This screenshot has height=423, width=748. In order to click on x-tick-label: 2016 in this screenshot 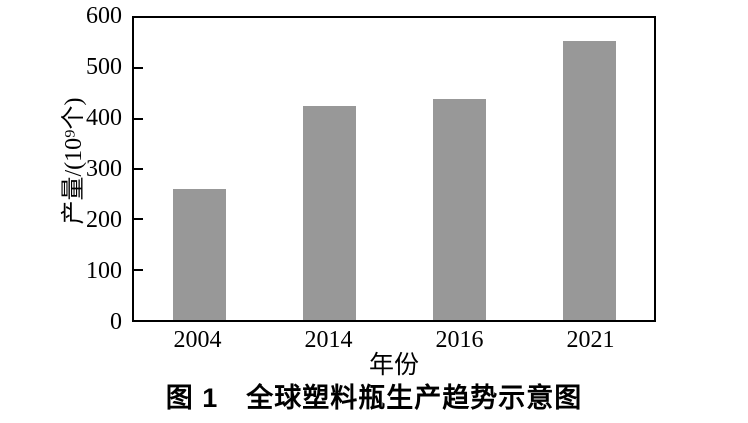, I will do `click(459, 340)`.